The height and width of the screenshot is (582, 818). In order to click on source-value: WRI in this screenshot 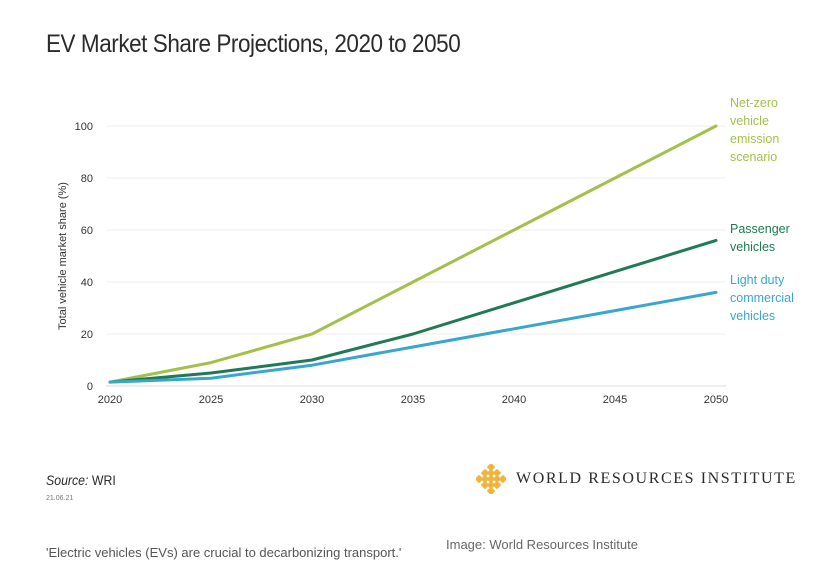, I will do `click(103, 480)`.